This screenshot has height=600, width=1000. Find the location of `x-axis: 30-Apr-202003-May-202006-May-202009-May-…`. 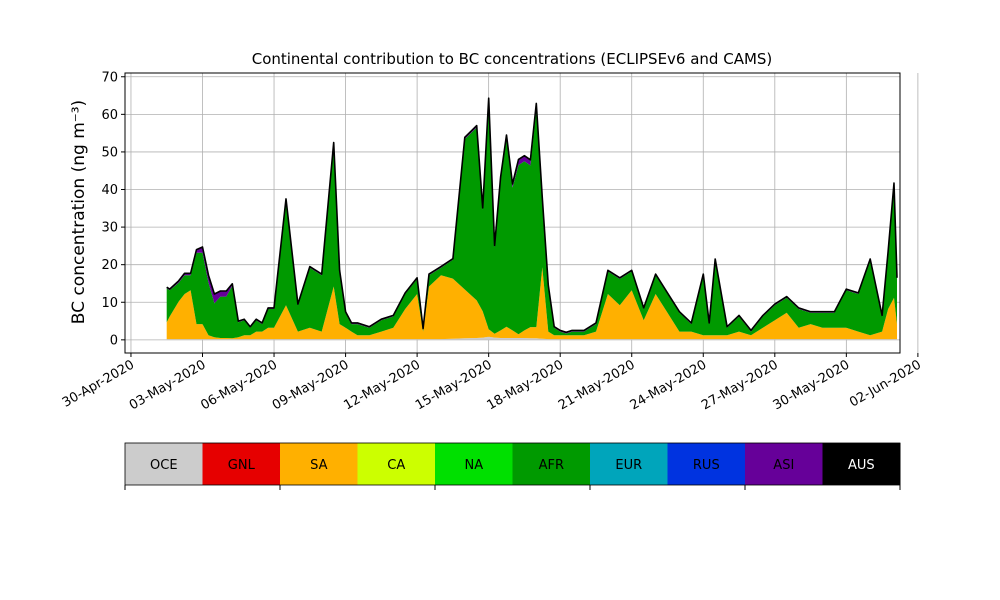

x-axis: 30-Apr-202003-May-202006-May-202009-May-… is located at coordinates (492, 383).